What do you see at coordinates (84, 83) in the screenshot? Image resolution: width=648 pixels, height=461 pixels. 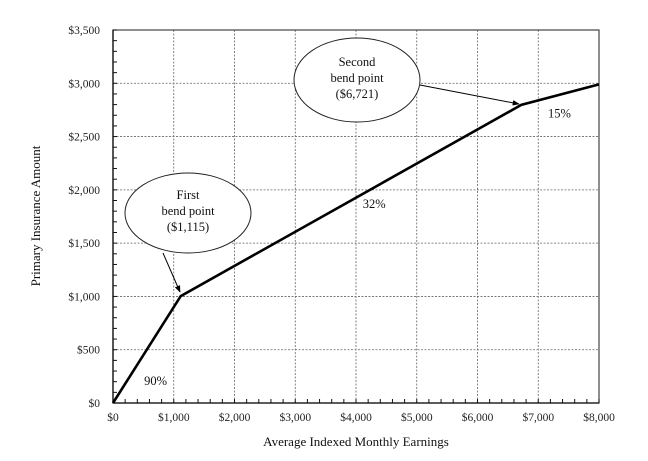 I see `y-tick-label: $3,000` at bounding box center [84, 83].